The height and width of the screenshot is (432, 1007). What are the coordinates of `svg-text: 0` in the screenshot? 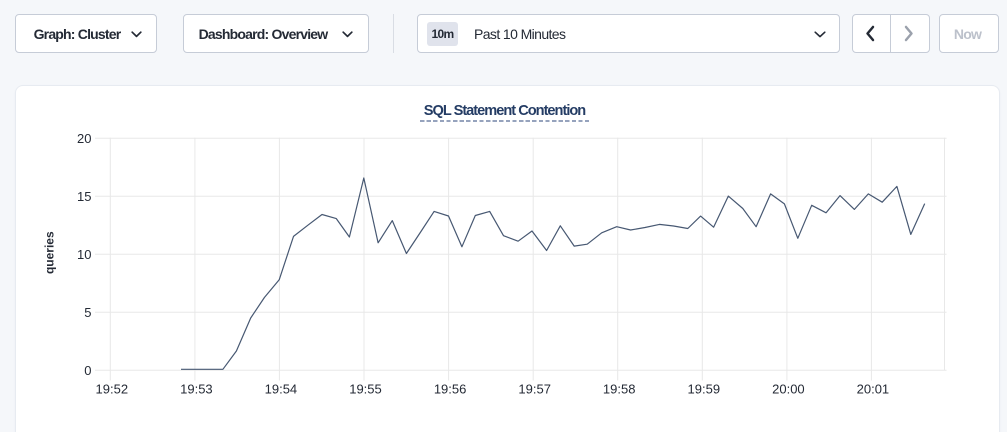 It's located at (87, 370).